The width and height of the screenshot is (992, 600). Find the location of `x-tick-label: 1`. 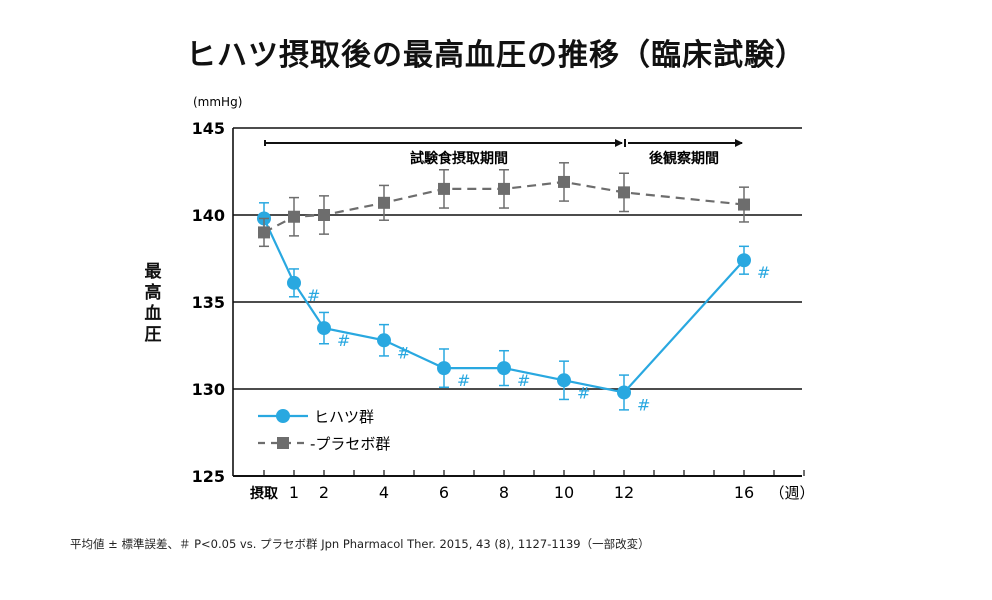

x-tick-label: 1 is located at coordinates (294, 492).